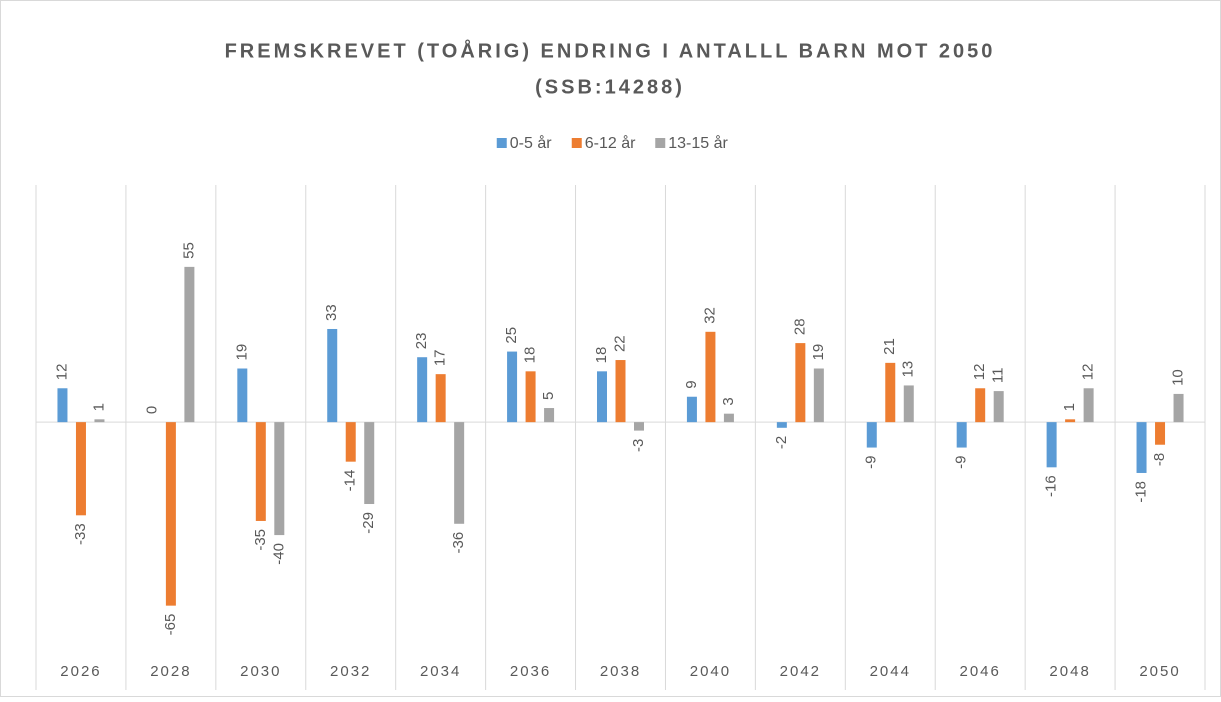 The image size is (1221, 702). Describe the element at coordinates (260, 671) in the screenshot. I see `x-tick-label: 2030` at that location.